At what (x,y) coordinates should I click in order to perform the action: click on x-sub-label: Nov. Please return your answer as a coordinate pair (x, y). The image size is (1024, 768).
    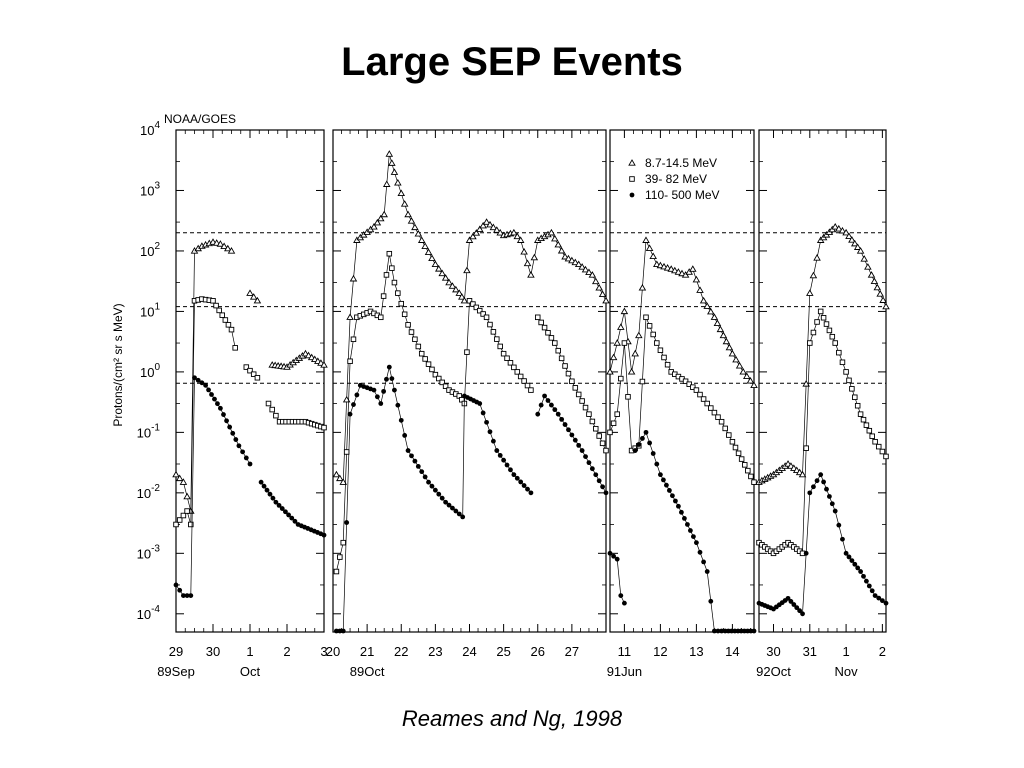
    Looking at the image, I should click on (847, 671).